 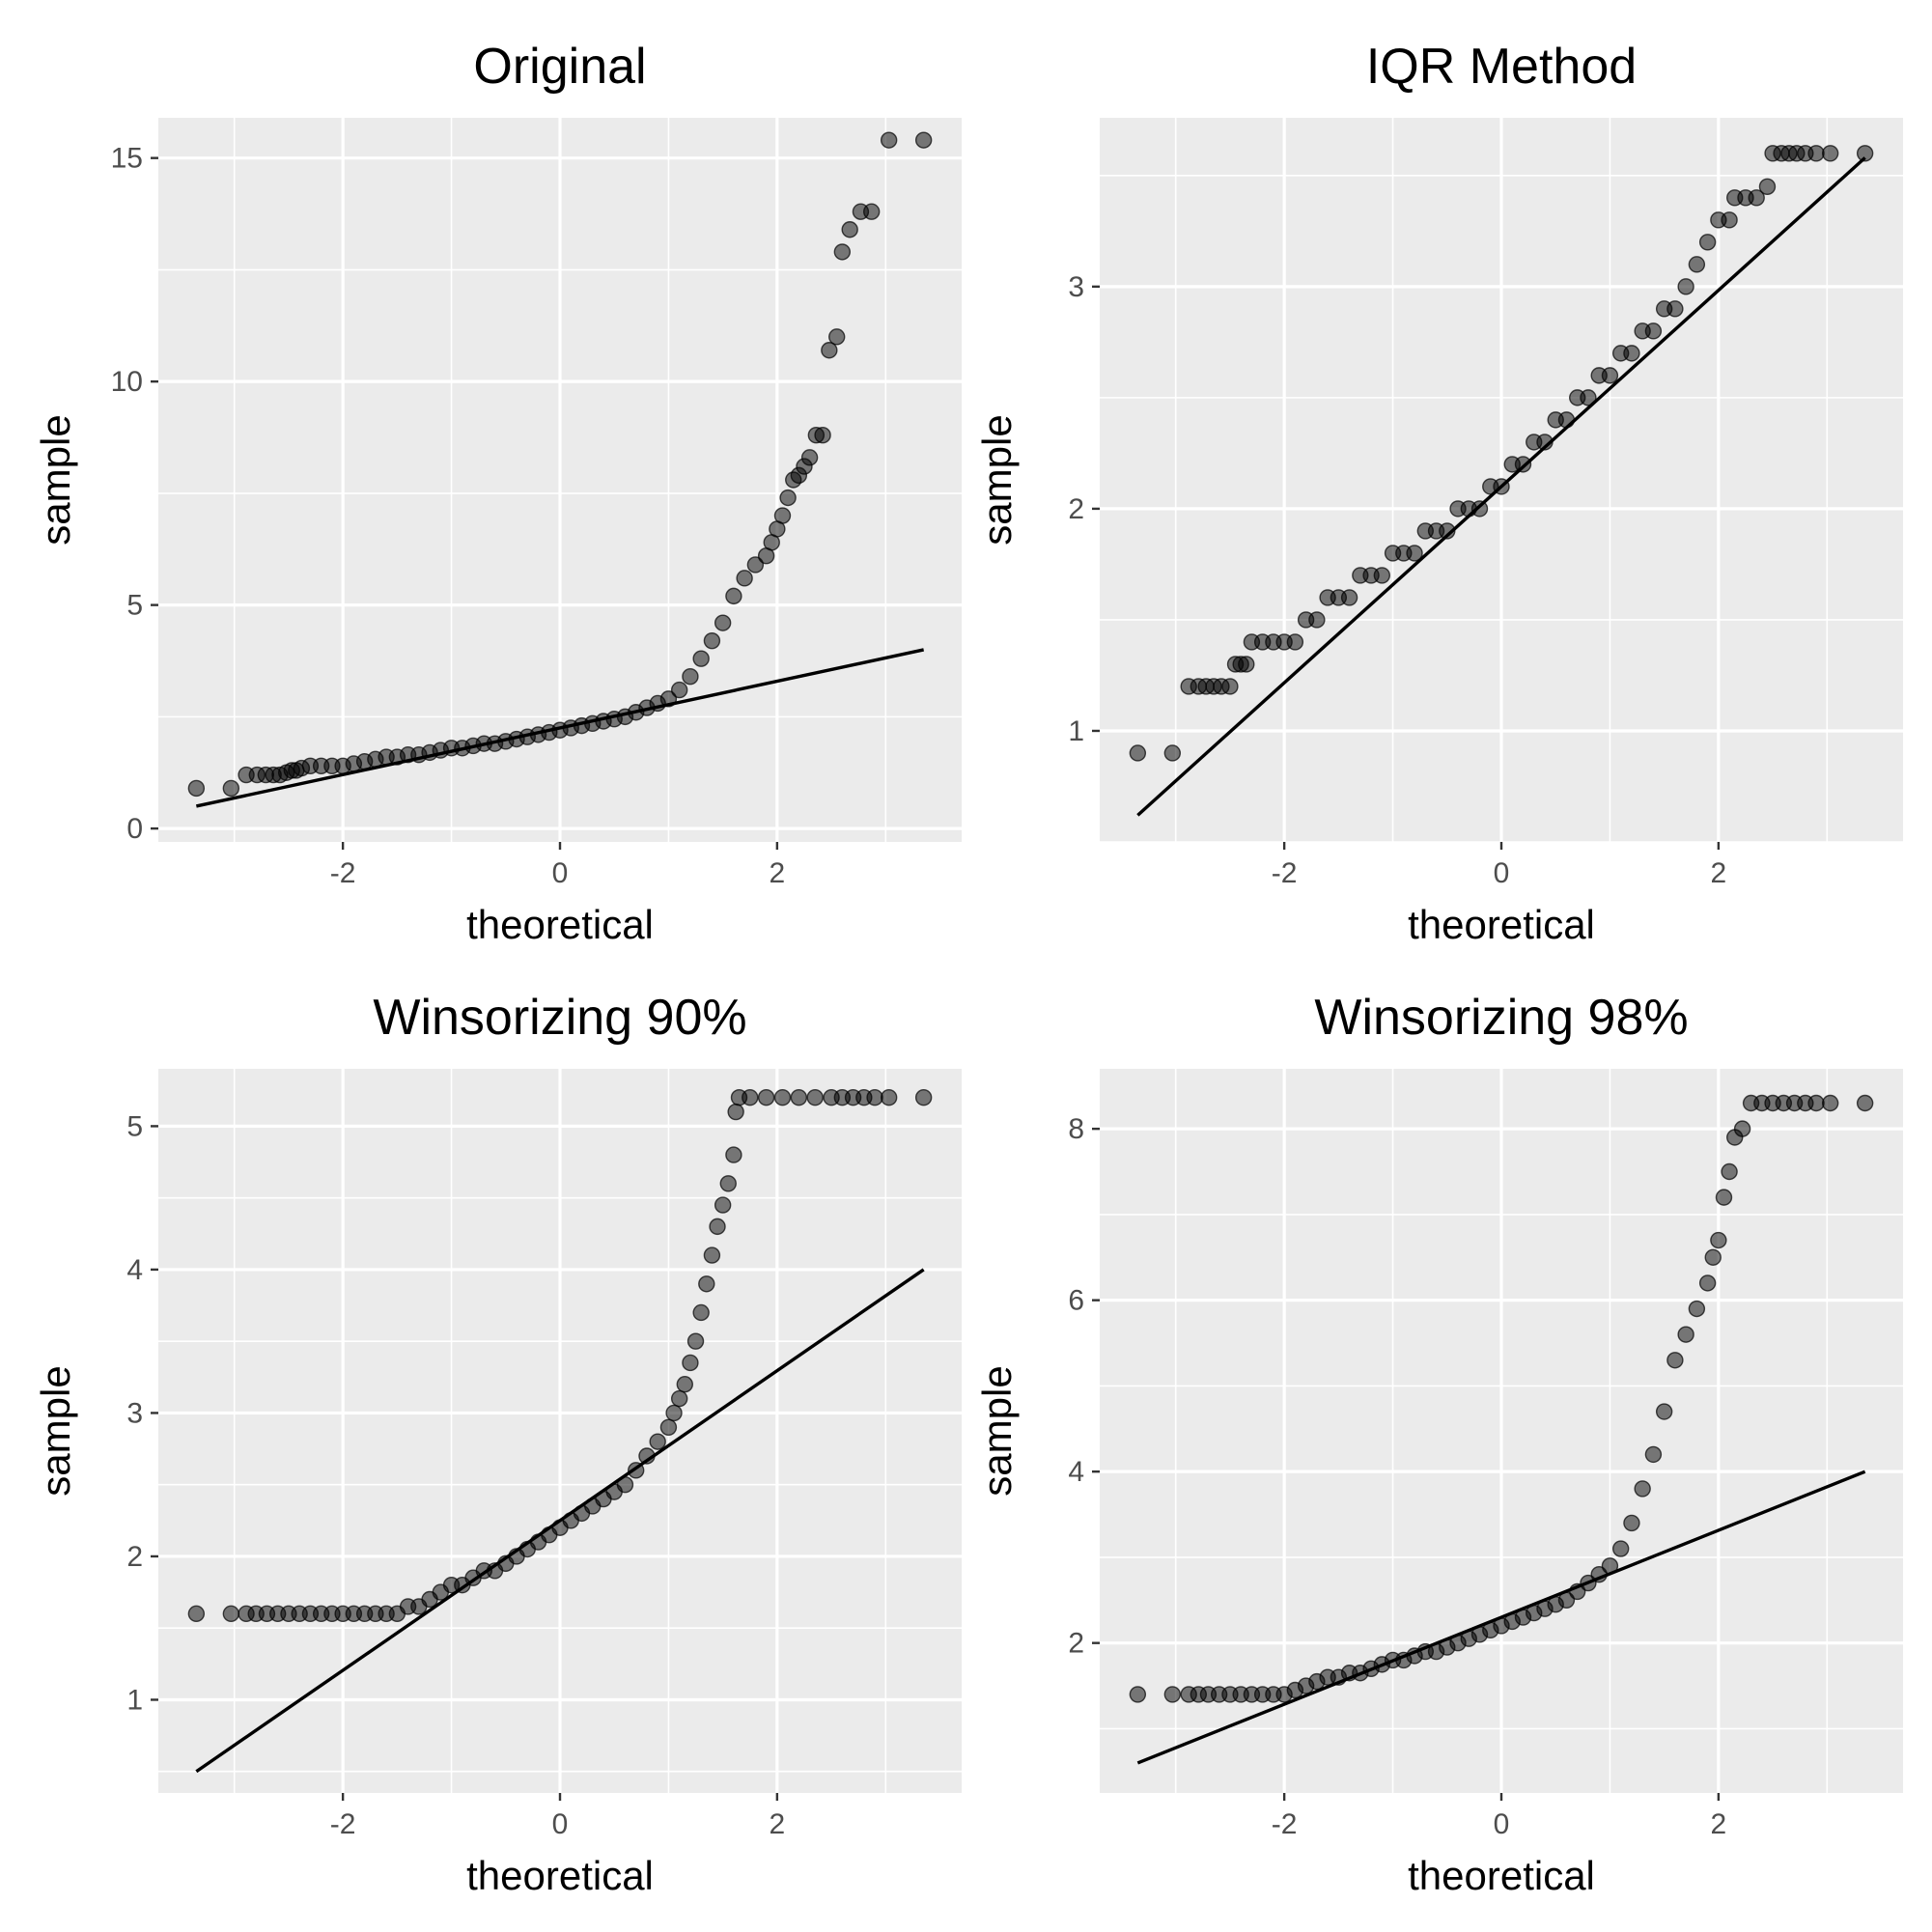 What do you see at coordinates (1501, 1018) in the screenshot?
I see `panel-title: Winsorizing 98%` at bounding box center [1501, 1018].